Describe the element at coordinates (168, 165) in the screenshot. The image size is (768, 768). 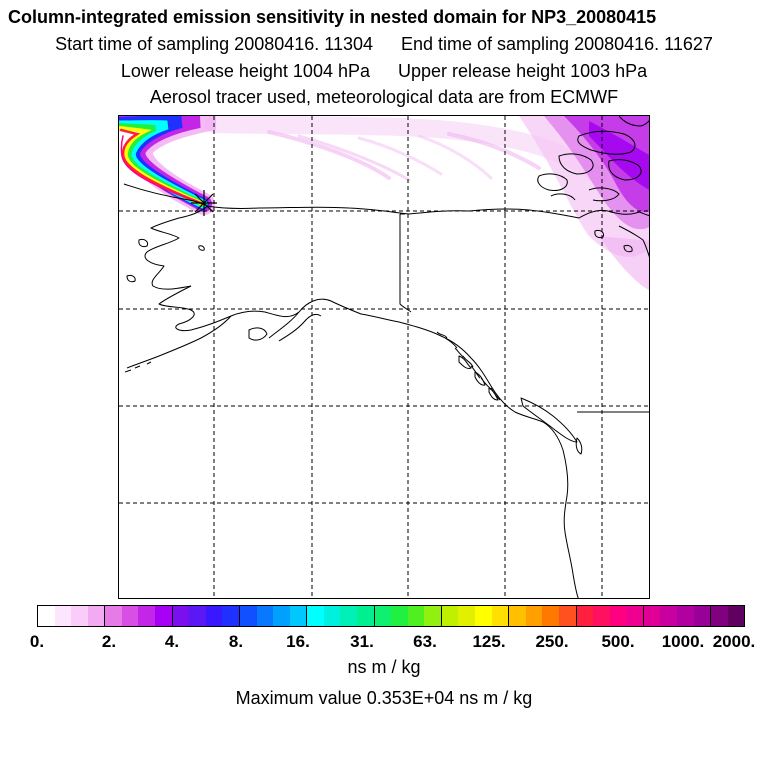
I see `nw-plume` at that location.